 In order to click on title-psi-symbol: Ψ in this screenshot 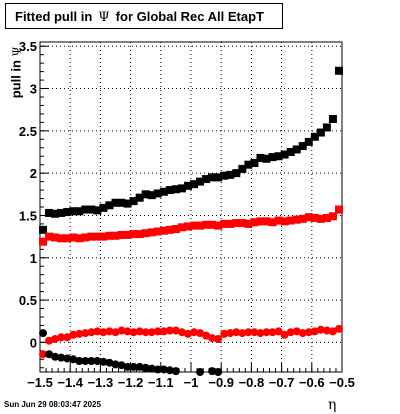, I will do `click(104, 17)`.